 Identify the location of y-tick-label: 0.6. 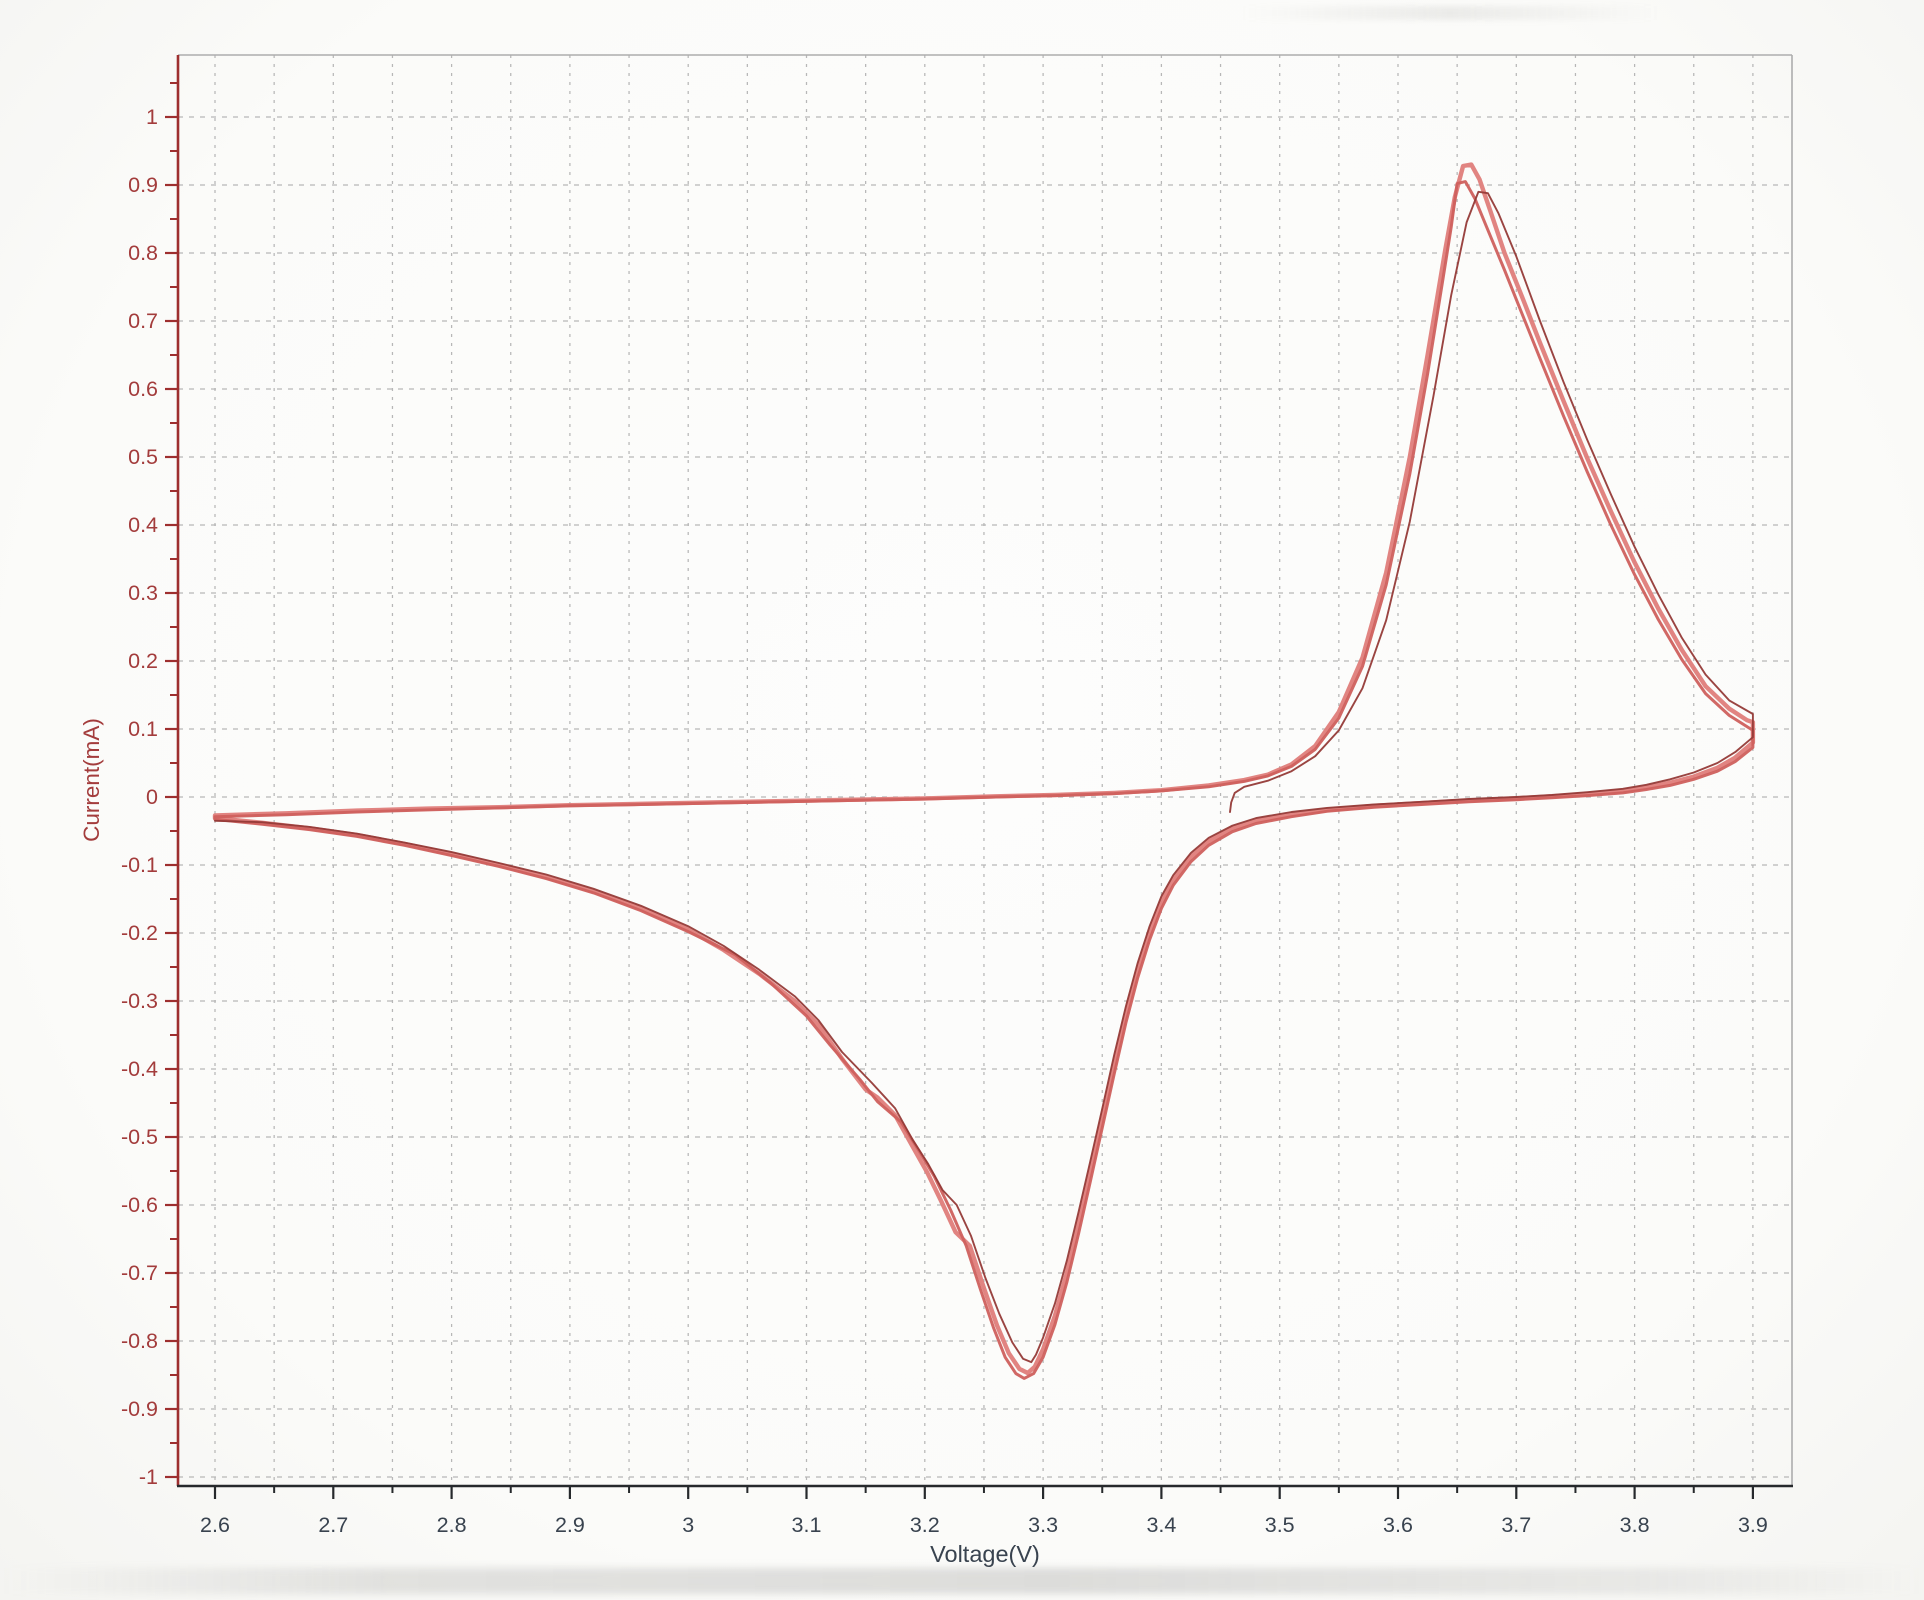
(143, 389).